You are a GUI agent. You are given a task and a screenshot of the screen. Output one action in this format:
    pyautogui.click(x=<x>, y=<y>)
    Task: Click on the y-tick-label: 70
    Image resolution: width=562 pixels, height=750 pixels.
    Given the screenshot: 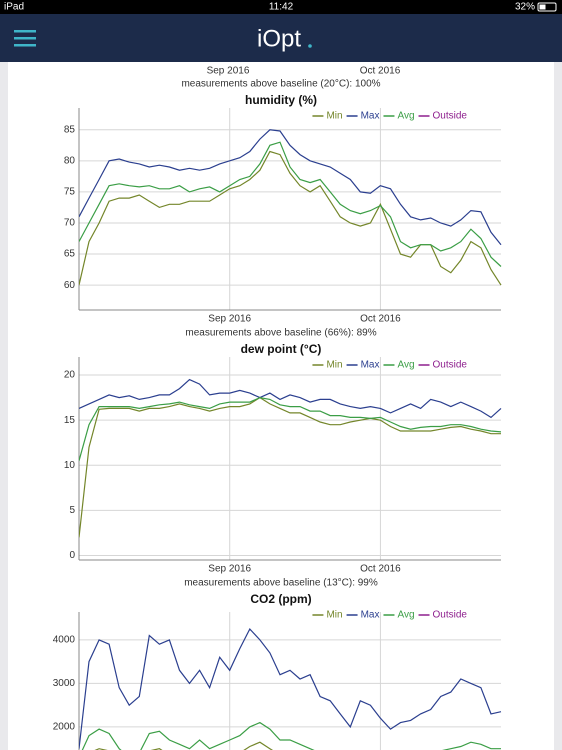 What is the action you would take?
    pyautogui.click(x=70, y=223)
    